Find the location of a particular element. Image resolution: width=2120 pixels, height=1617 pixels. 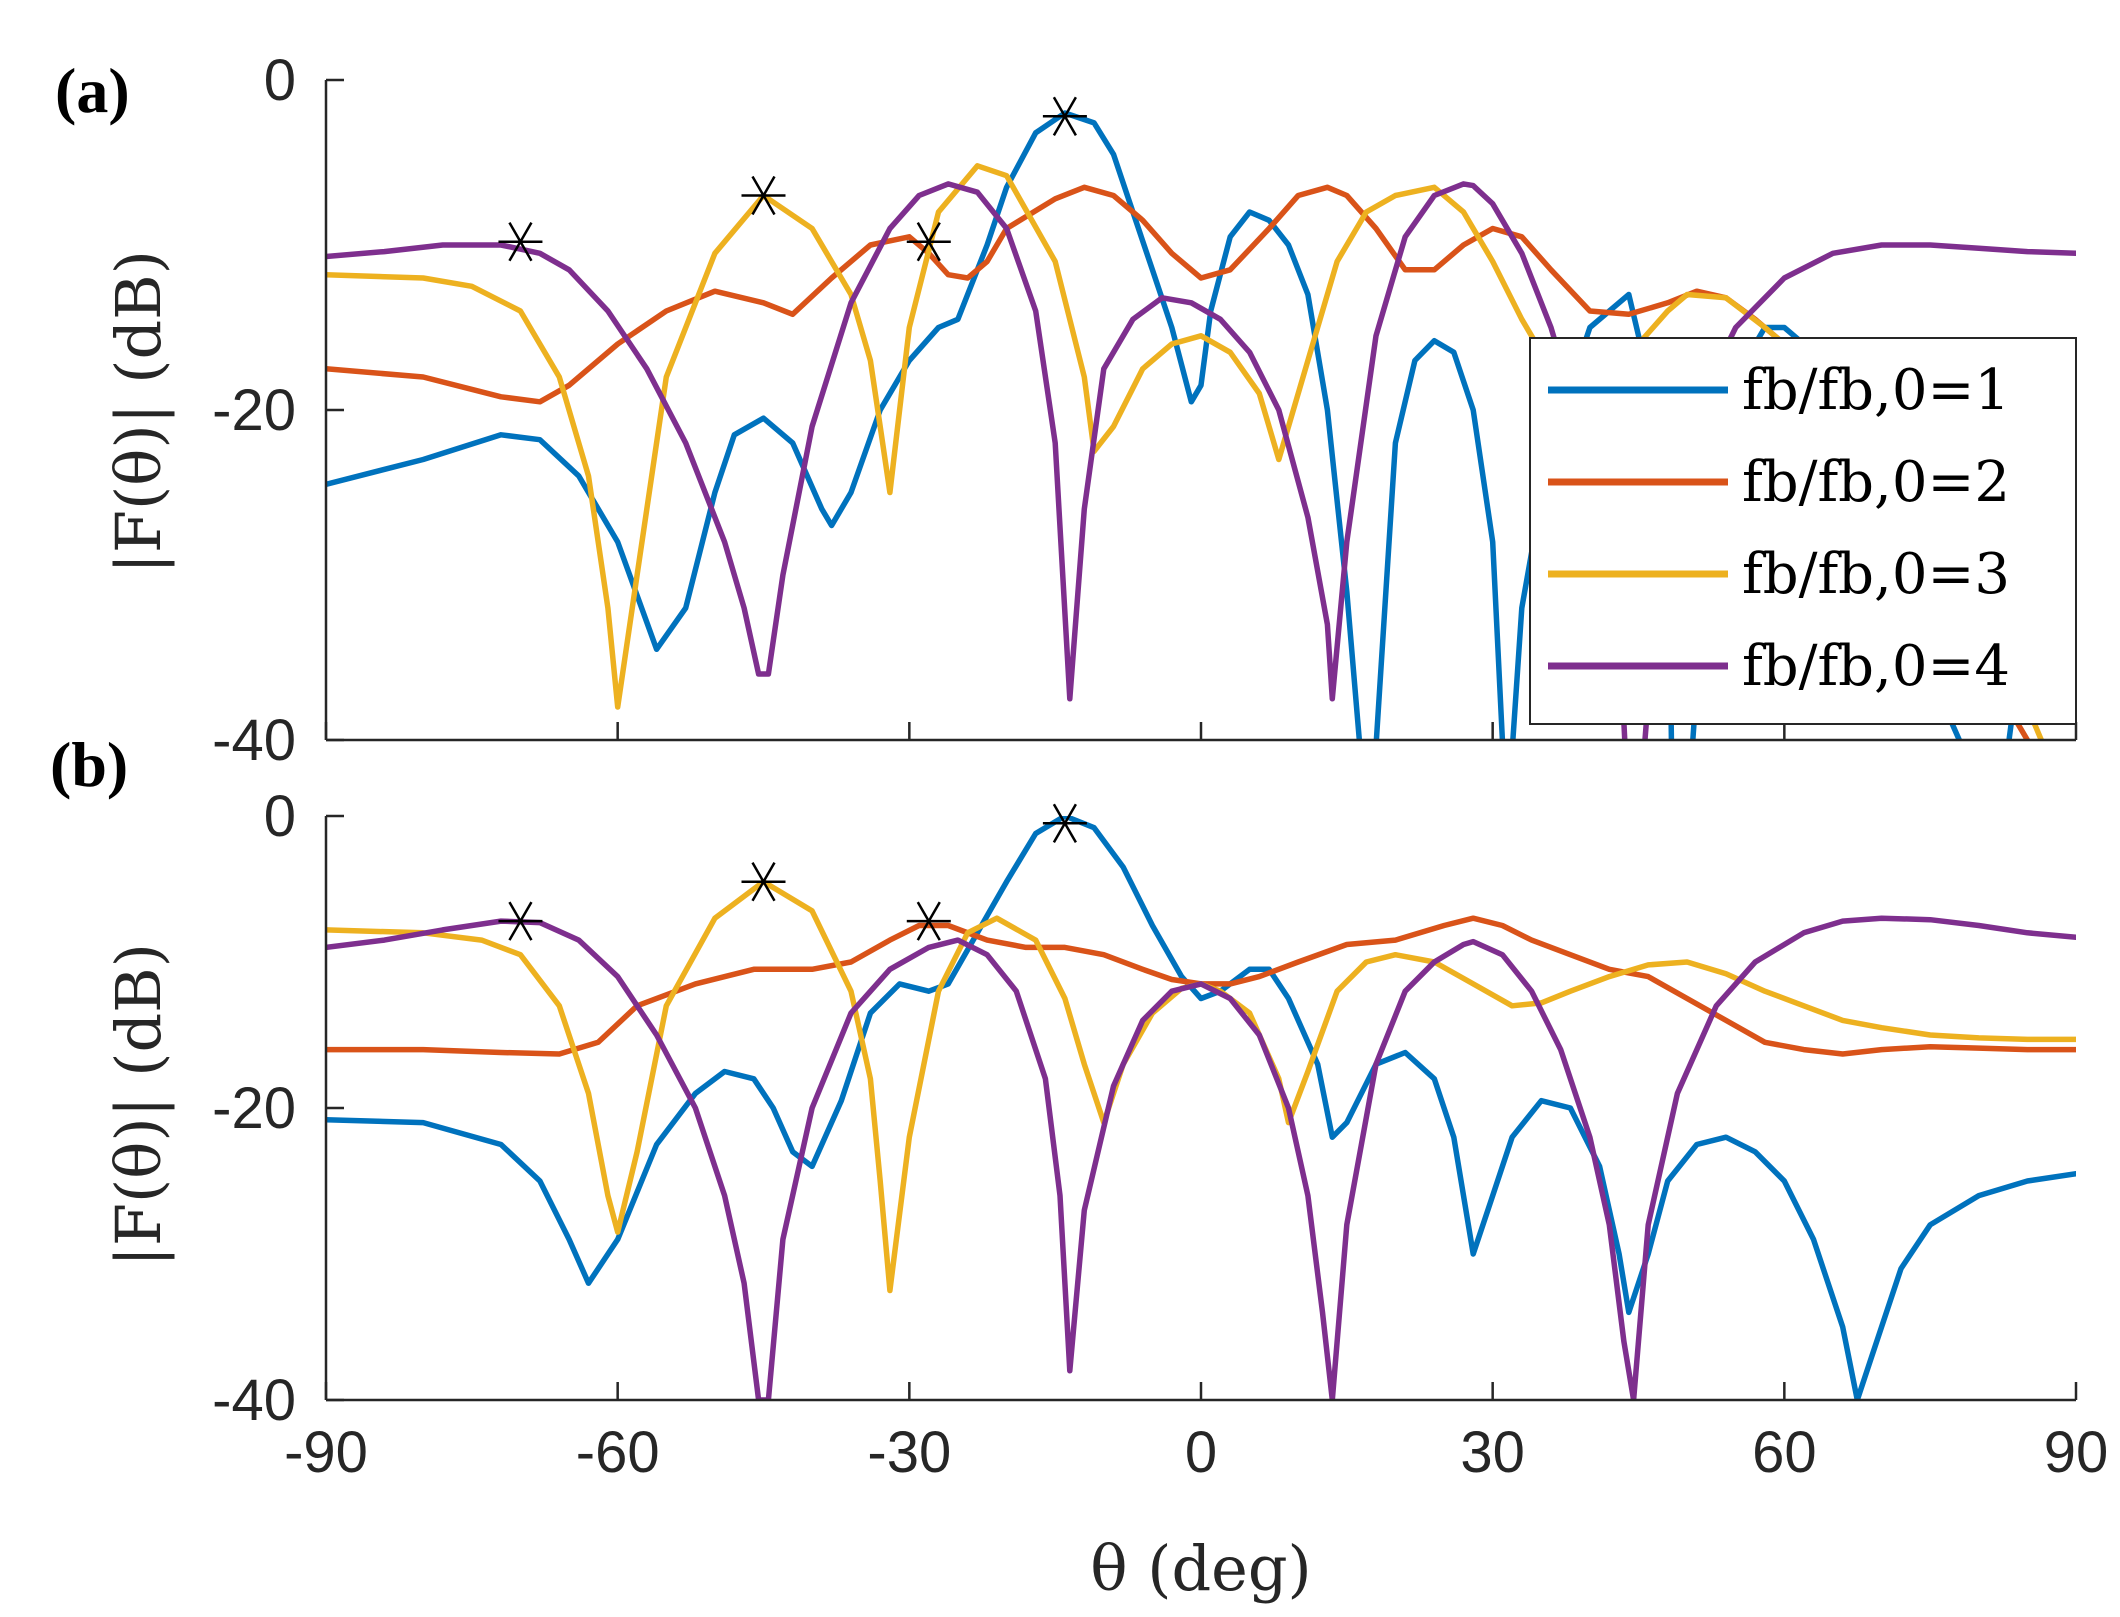

legend-label-3: fb/fb,0=3 is located at coordinates (1876, 574).